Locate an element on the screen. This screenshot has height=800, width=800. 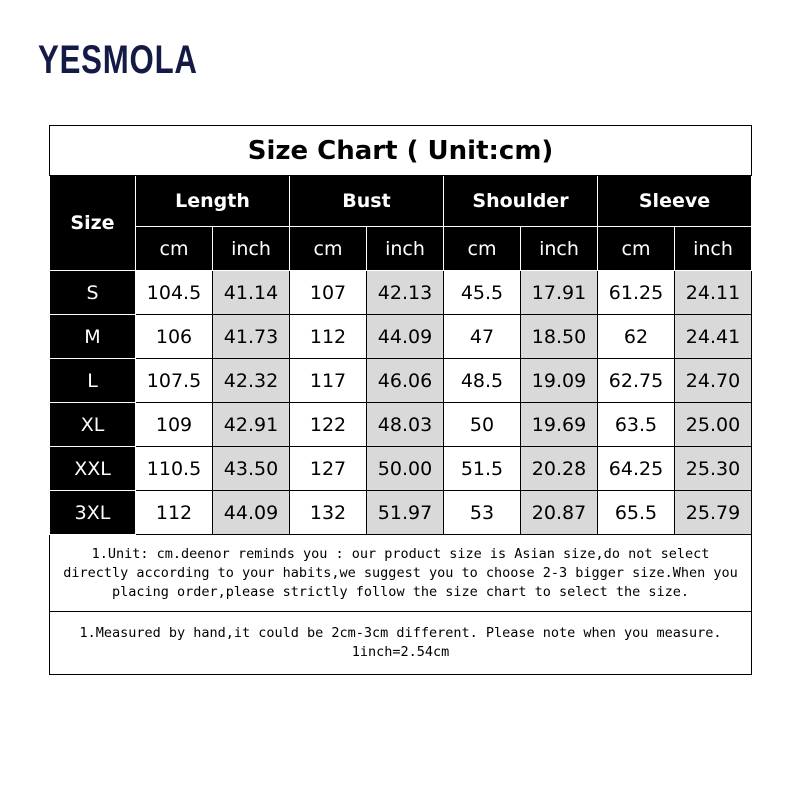
cm-cell: 109 is located at coordinates (174, 424).